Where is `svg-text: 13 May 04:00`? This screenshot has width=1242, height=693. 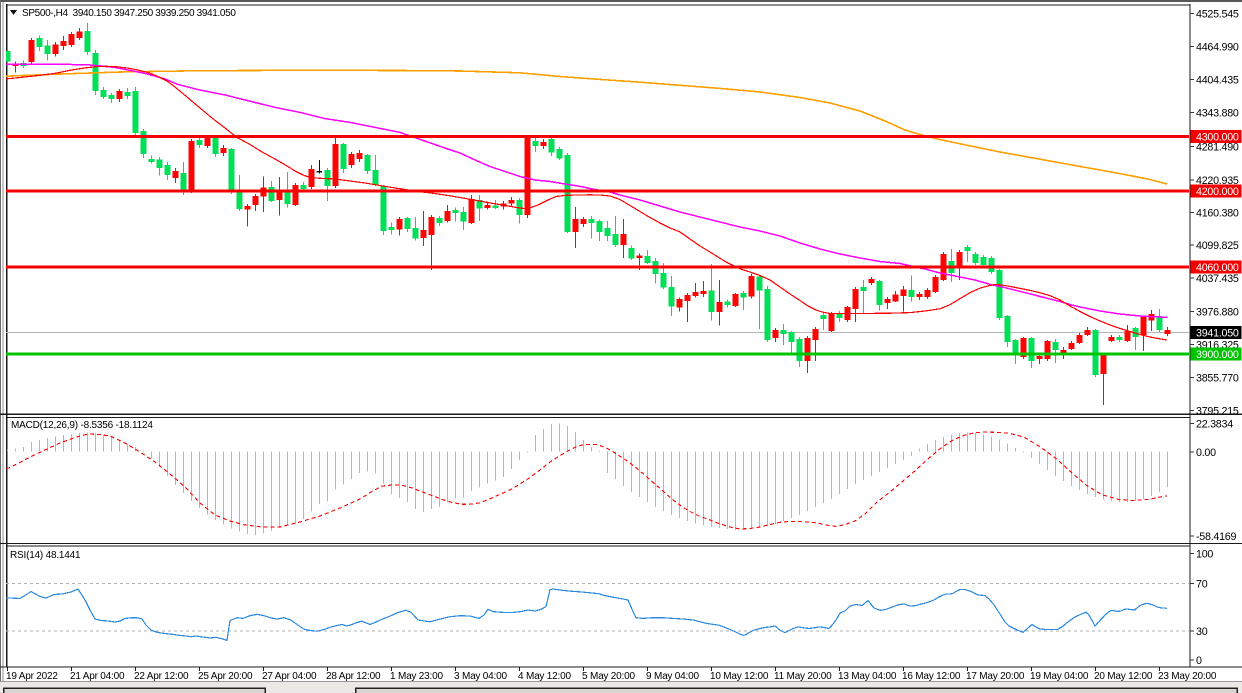
svg-text: 13 May 04:00 is located at coordinates (867, 676).